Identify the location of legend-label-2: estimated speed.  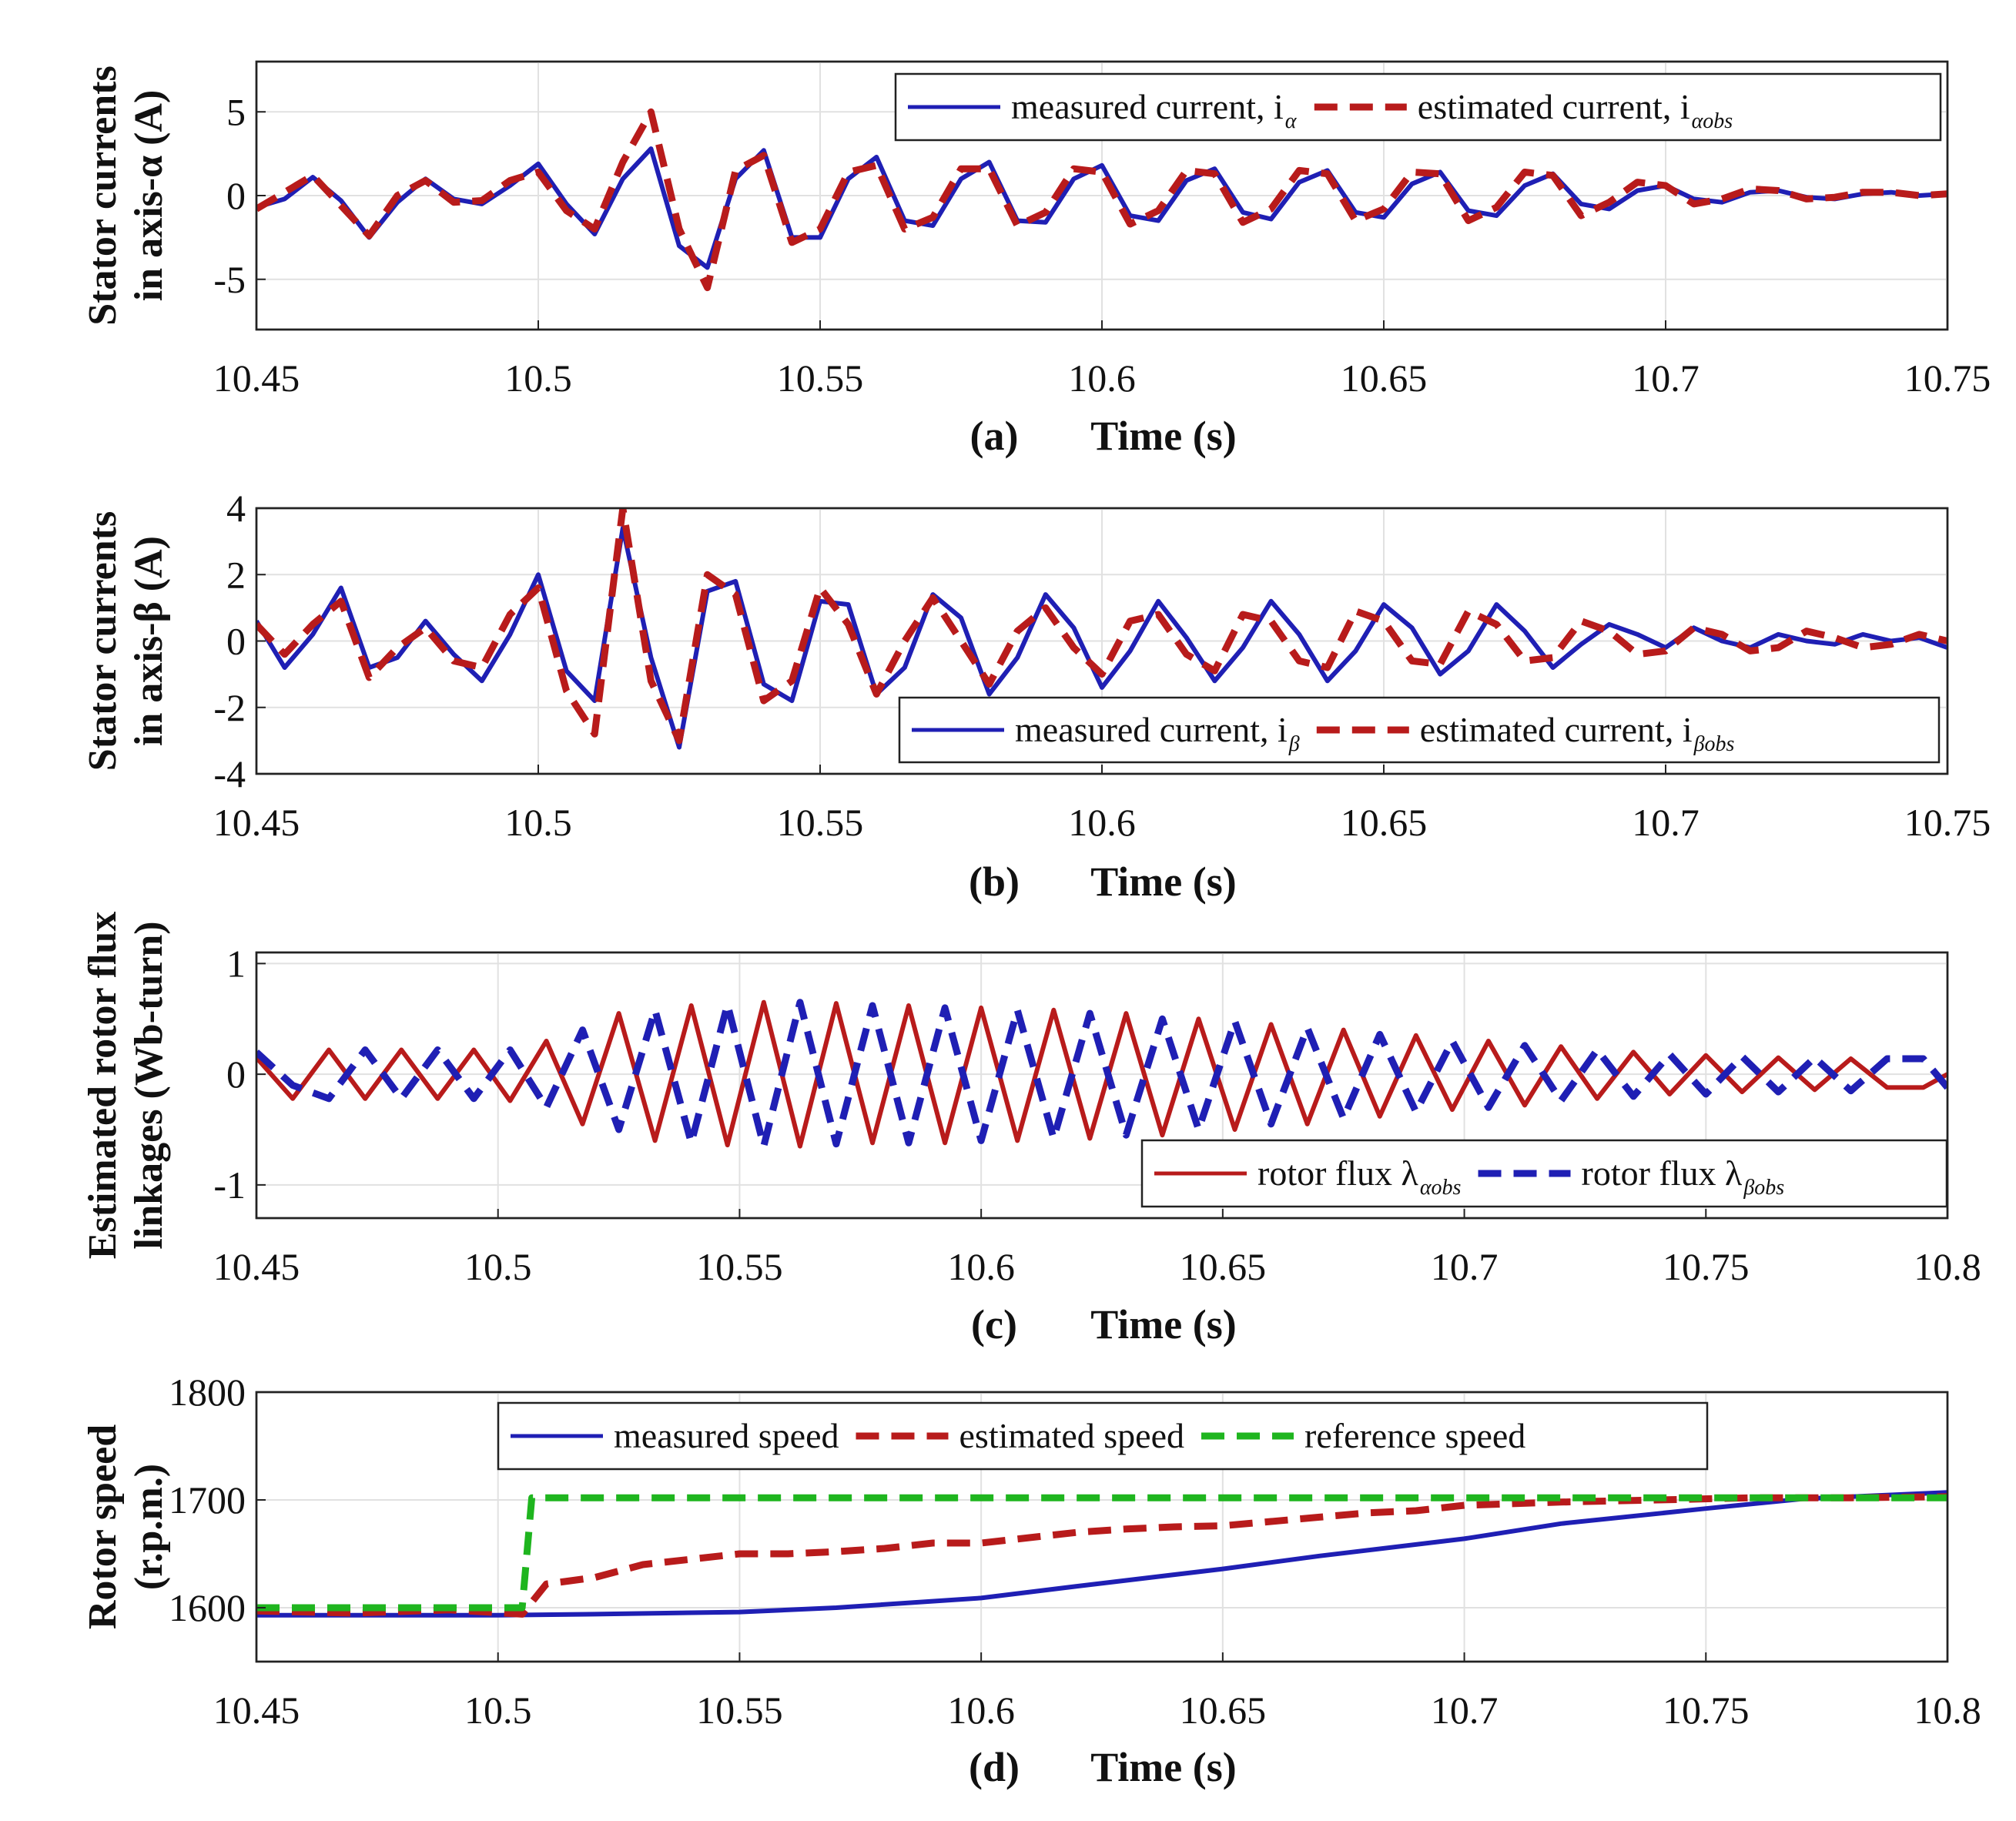
(1072, 1435).